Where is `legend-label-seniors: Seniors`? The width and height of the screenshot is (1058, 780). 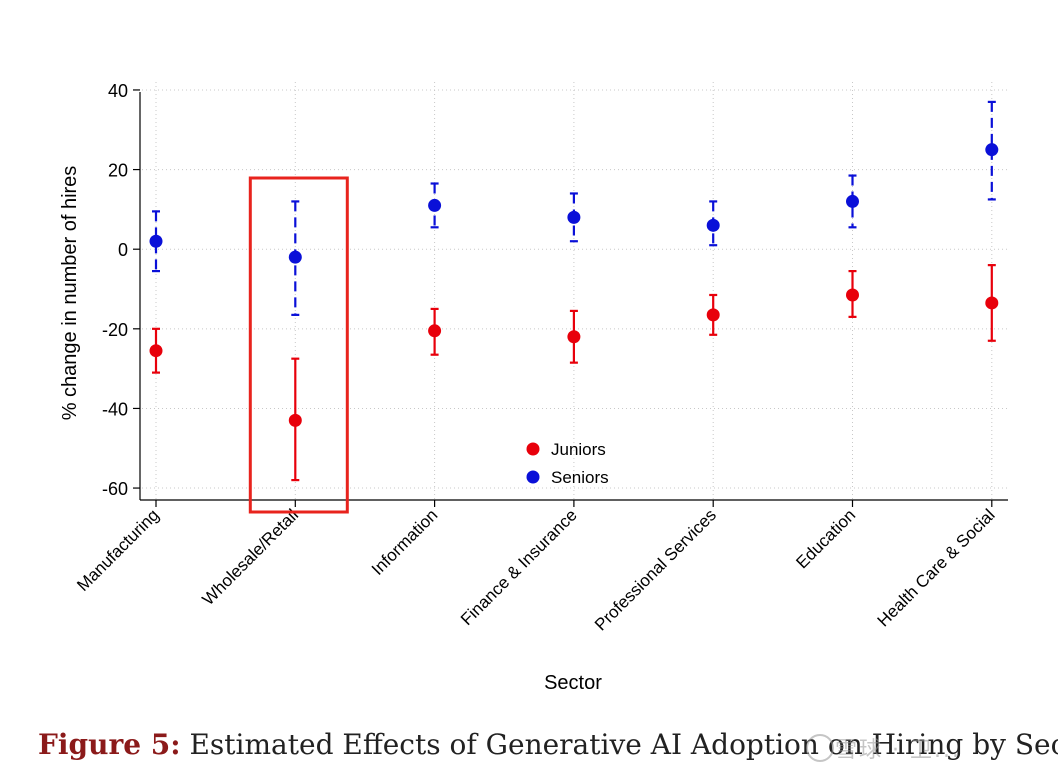 legend-label-seniors: Seniors is located at coordinates (580, 477).